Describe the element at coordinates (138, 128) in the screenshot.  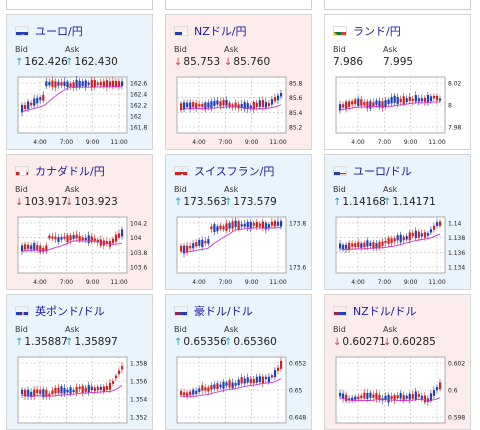
I see `y-tick-label: 161.8` at that location.